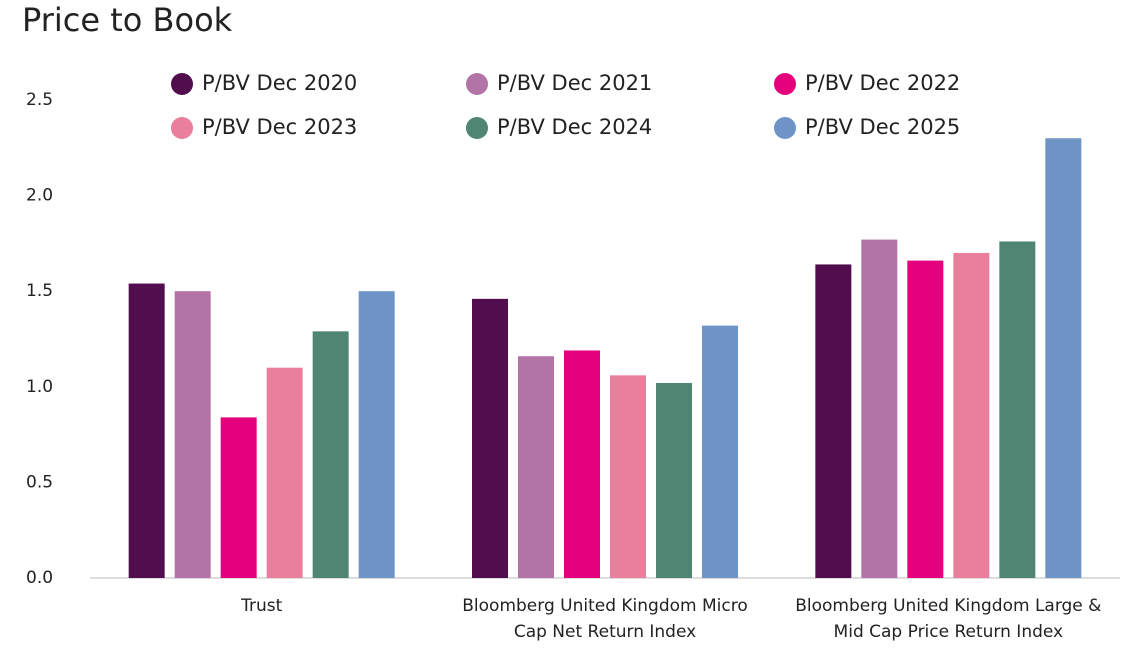 The width and height of the screenshot is (1123, 672). What do you see at coordinates (279, 127) in the screenshot?
I see `legend-label: P/BV Dec 2023` at bounding box center [279, 127].